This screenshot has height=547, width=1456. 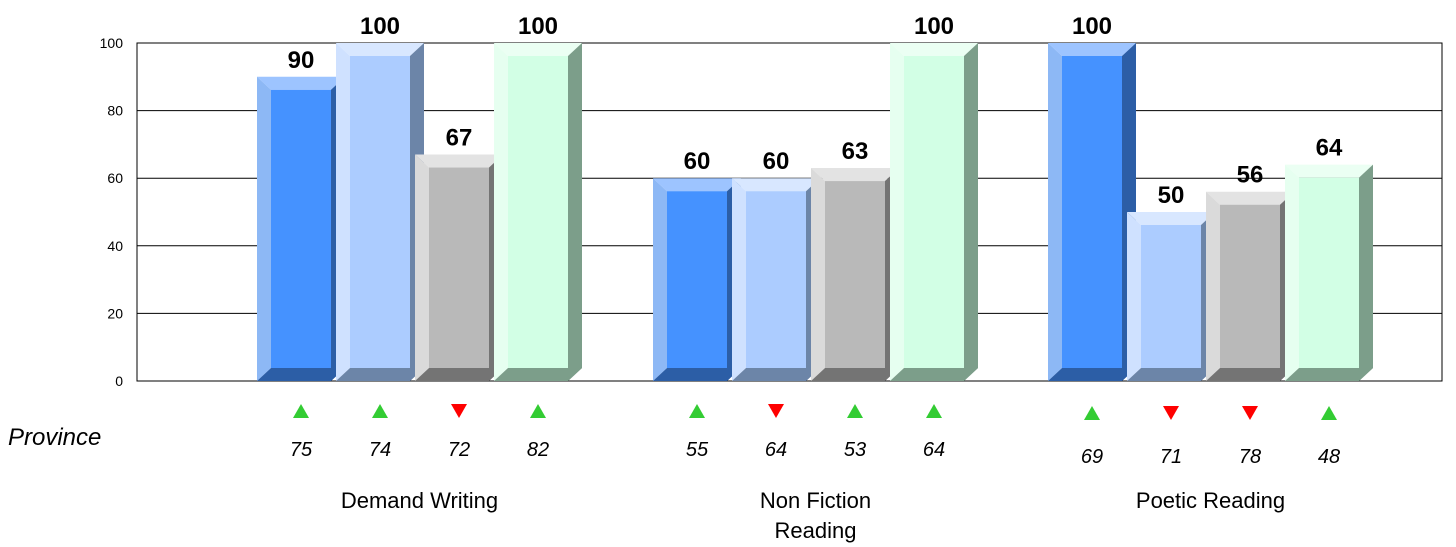 What do you see at coordinates (1171, 195) in the screenshot?
I see `data-label: 50` at bounding box center [1171, 195].